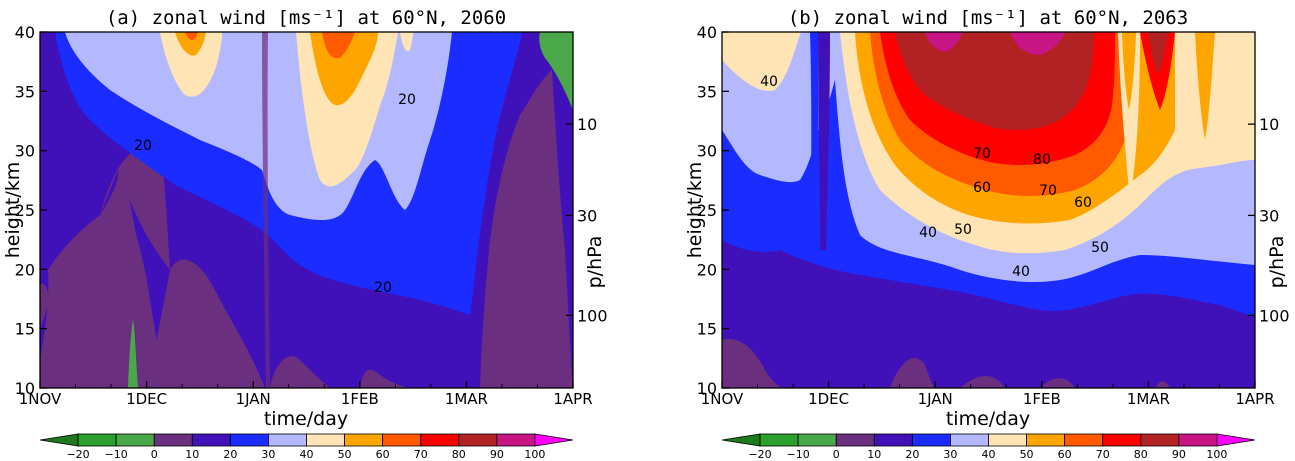 The image size is (1295, 461). Describe the element at coordinates (1048, 191) in the screenshot. I see `panel-b-contour-label: 70` at that location.